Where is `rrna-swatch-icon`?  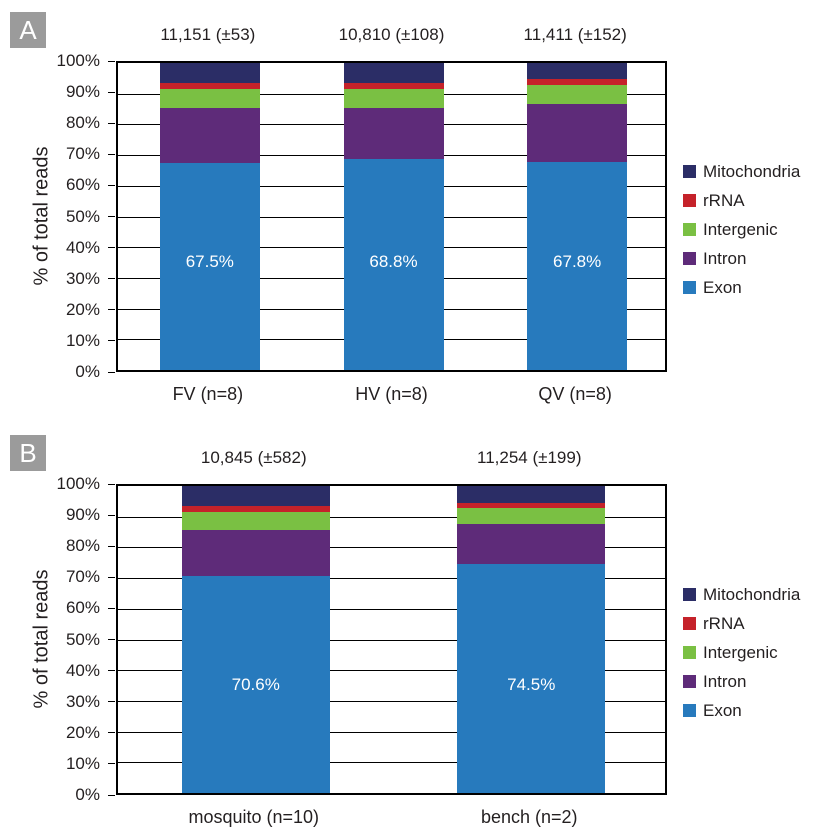 rrna-swatch-icon is located at coordinates (689, 200).